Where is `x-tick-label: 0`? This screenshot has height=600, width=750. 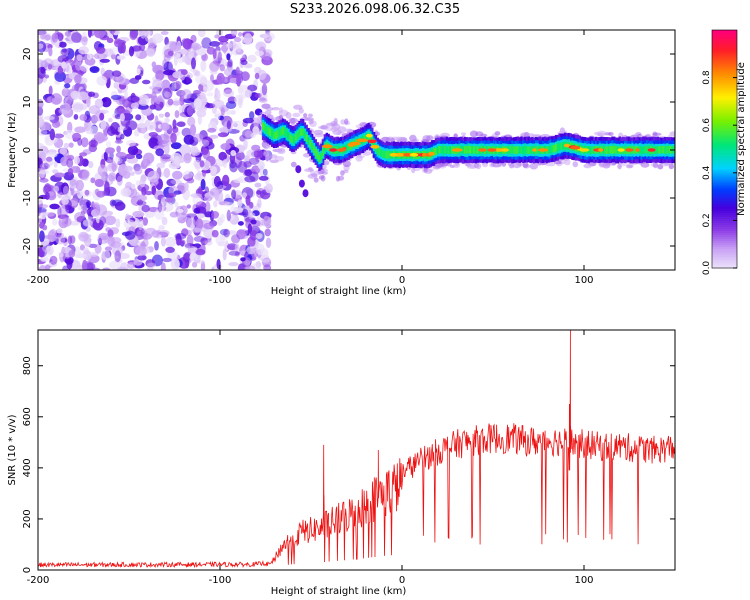 x-tick-label: 0 is located at coordinates (402, 280).